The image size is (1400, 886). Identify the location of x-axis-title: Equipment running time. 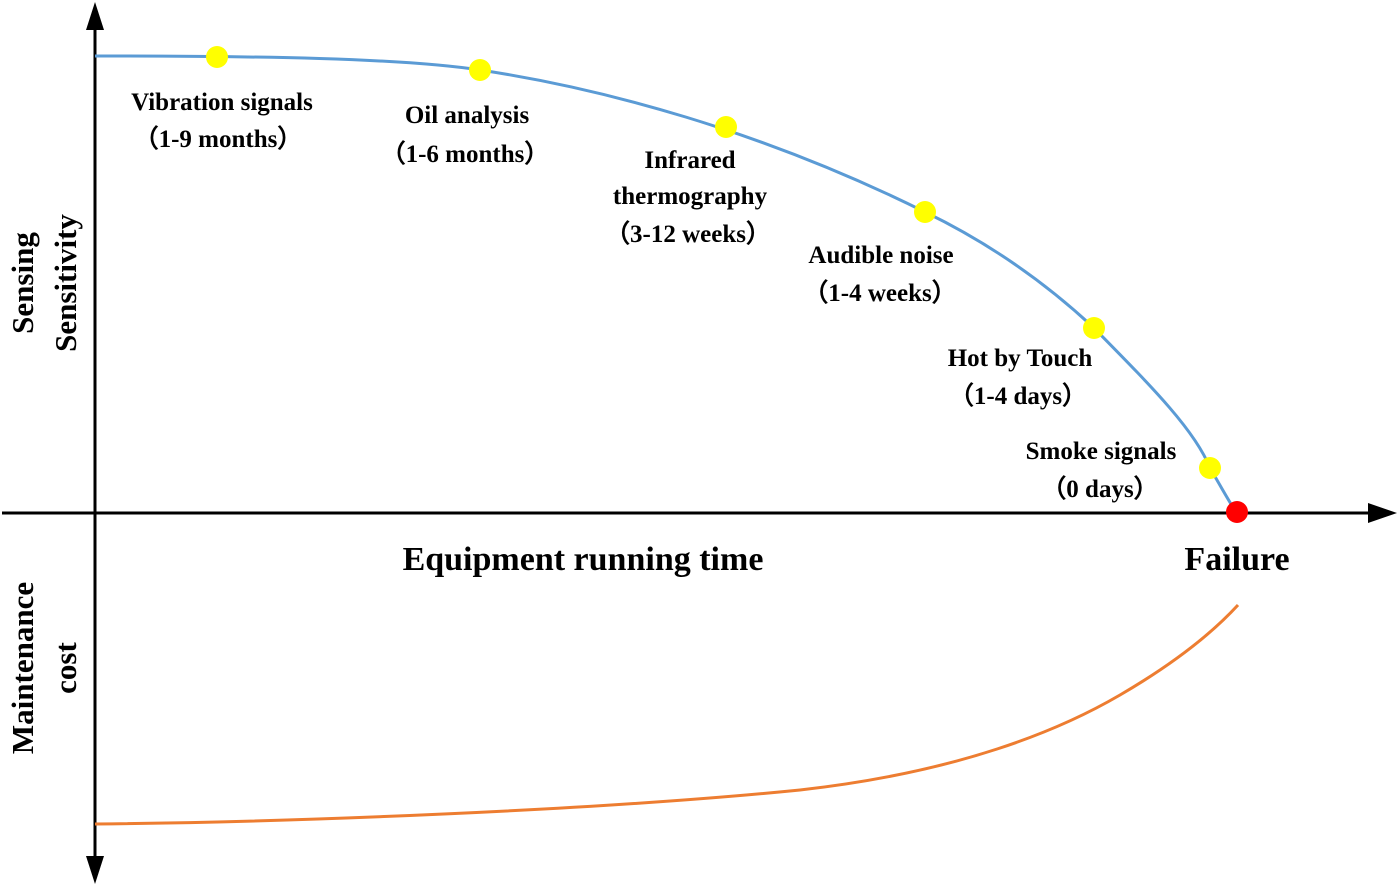
(583, 559).